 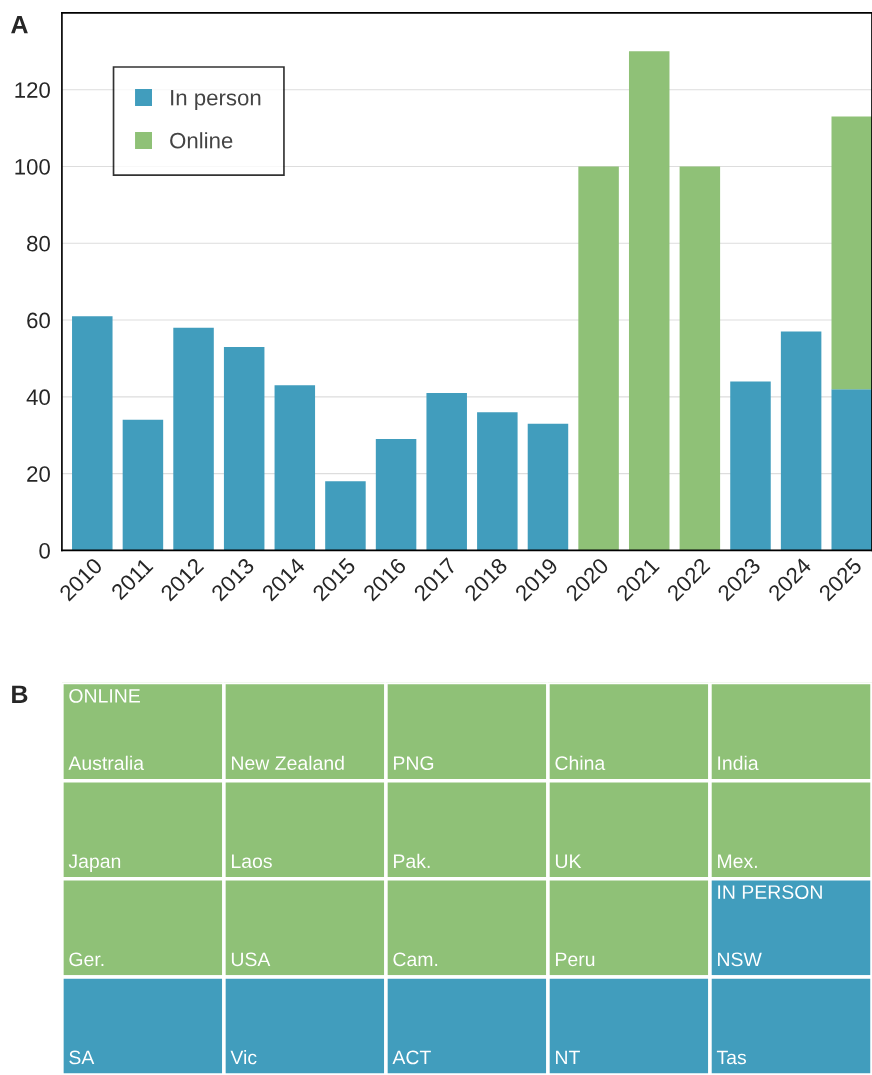 What do you see at coordinates (740, 959) in the screenshot?
I see `category-label: NSW` at bounding box center [740, 959].